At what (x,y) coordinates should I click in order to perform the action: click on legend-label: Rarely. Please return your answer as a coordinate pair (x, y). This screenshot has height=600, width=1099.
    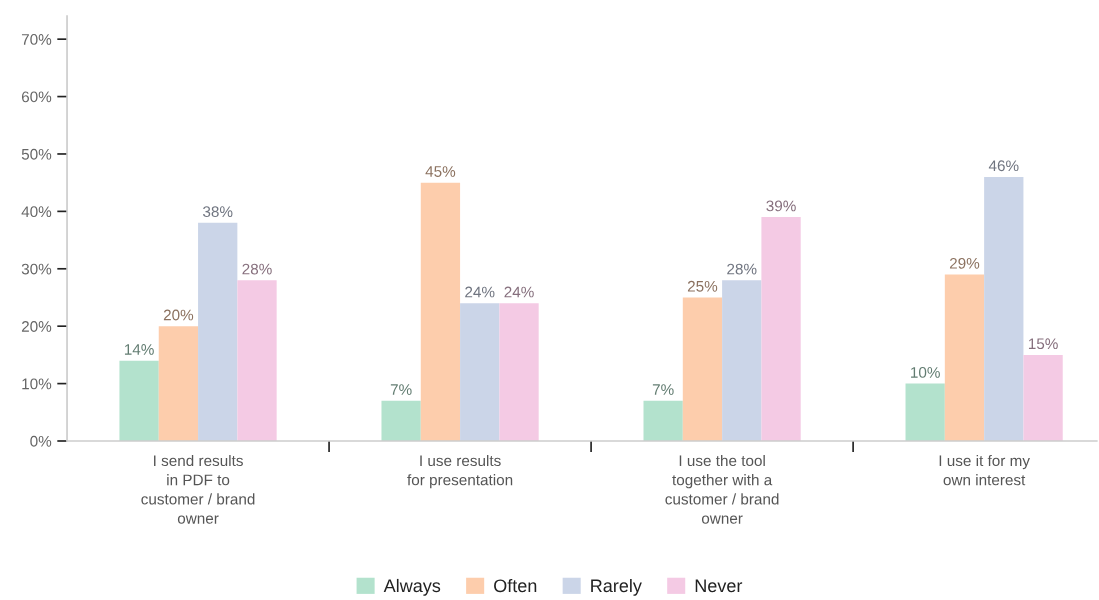
    Looking at the image, I should click on (616, 587).